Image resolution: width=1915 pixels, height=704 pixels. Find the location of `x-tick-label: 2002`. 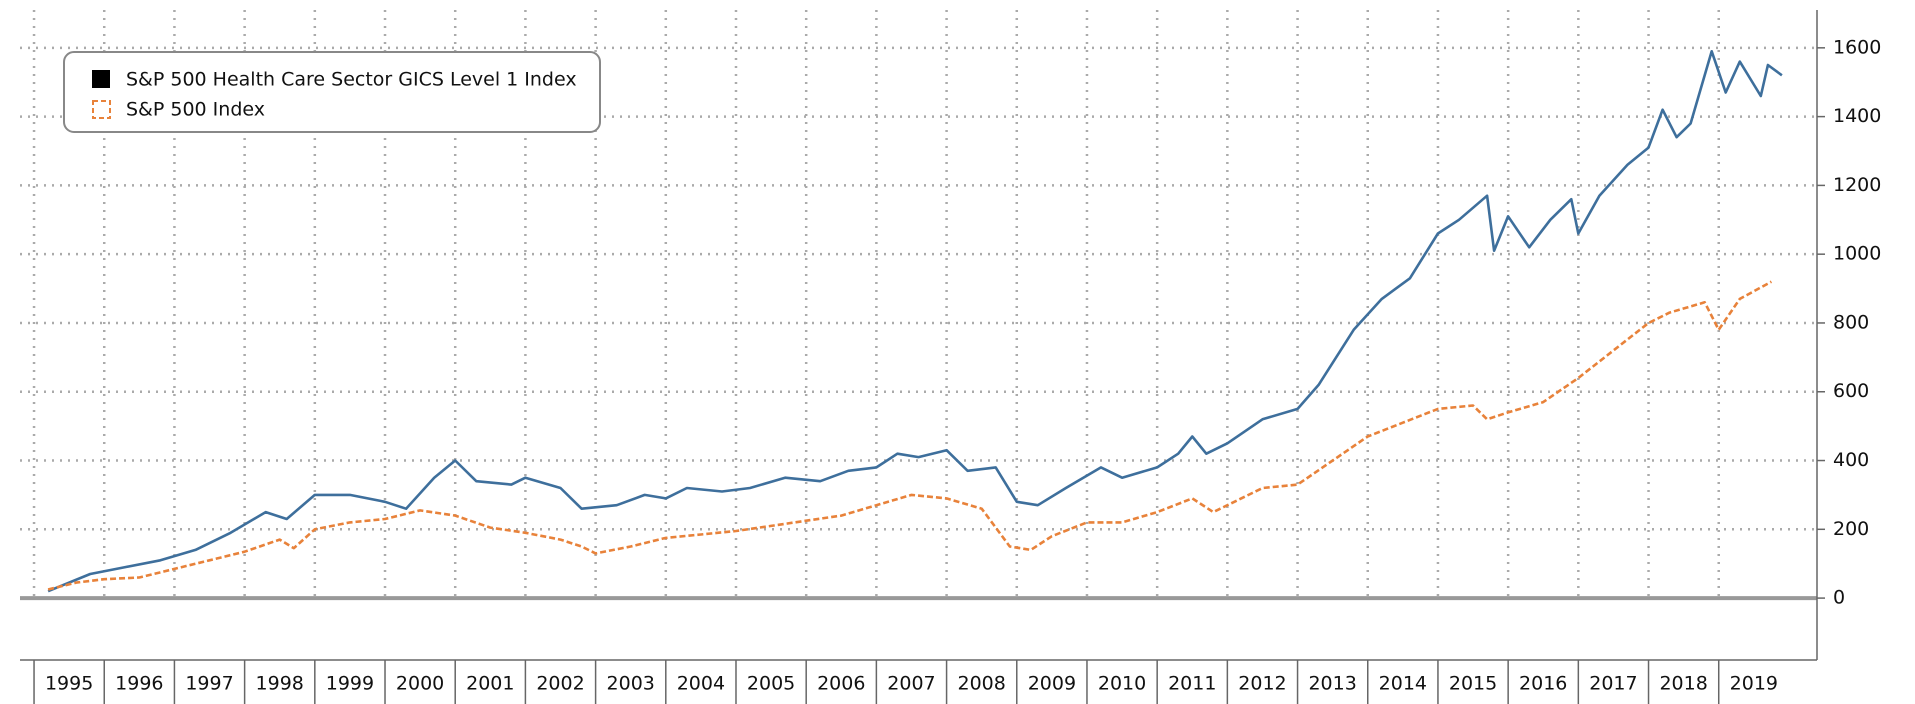

x-tick-label: 2002 is located at coordinates (560, 684).